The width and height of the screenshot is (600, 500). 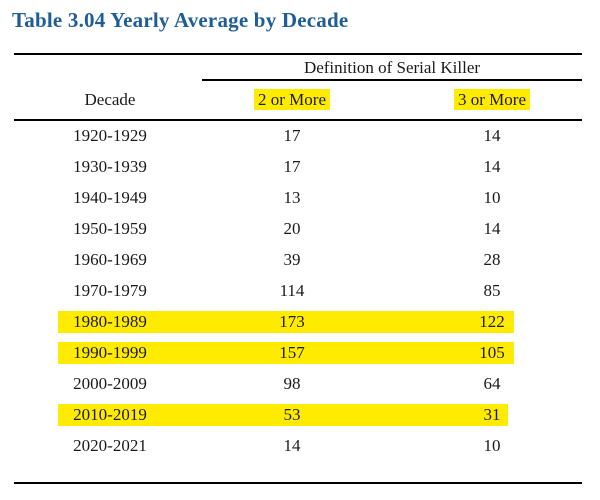 I want to click on bottom-rule, so click(x=298, y=483).